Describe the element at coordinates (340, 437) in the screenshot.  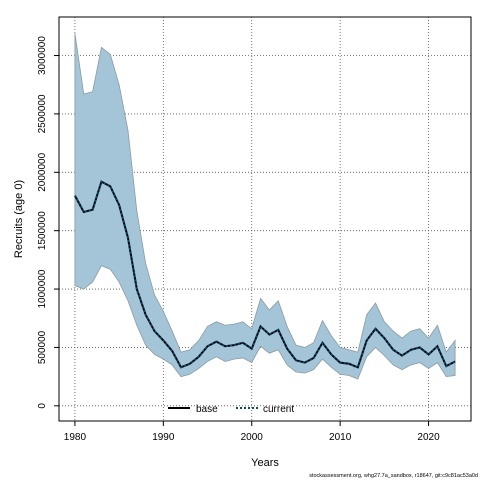
I see `x-tick-label: 2010` at that location.